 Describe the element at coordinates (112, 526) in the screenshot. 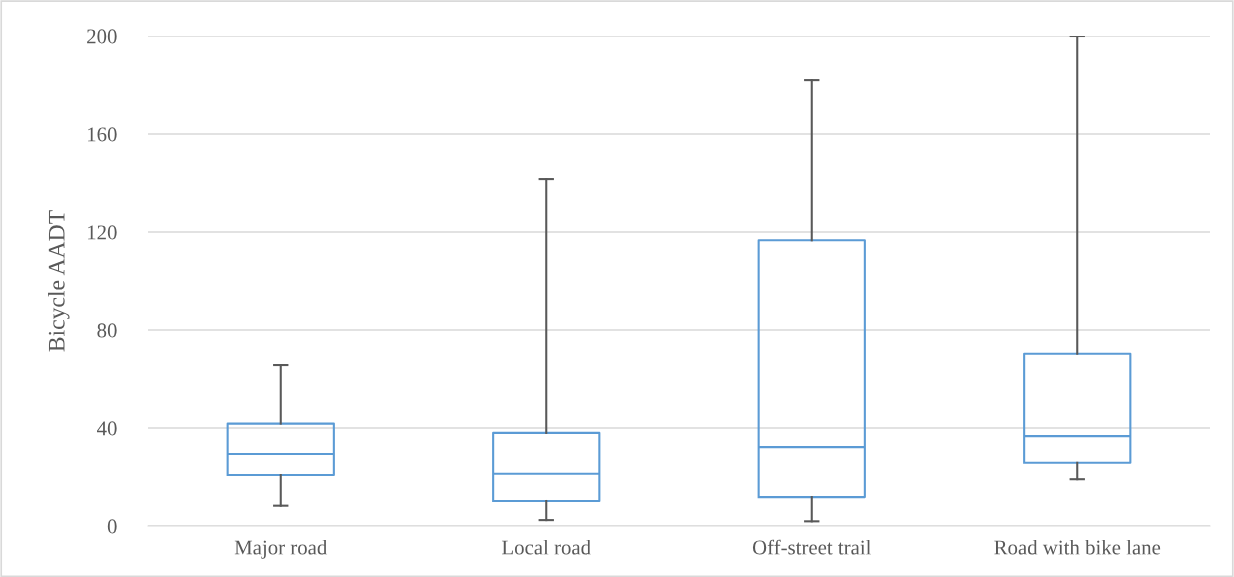

I see `y-tick-label: 0` at that location.